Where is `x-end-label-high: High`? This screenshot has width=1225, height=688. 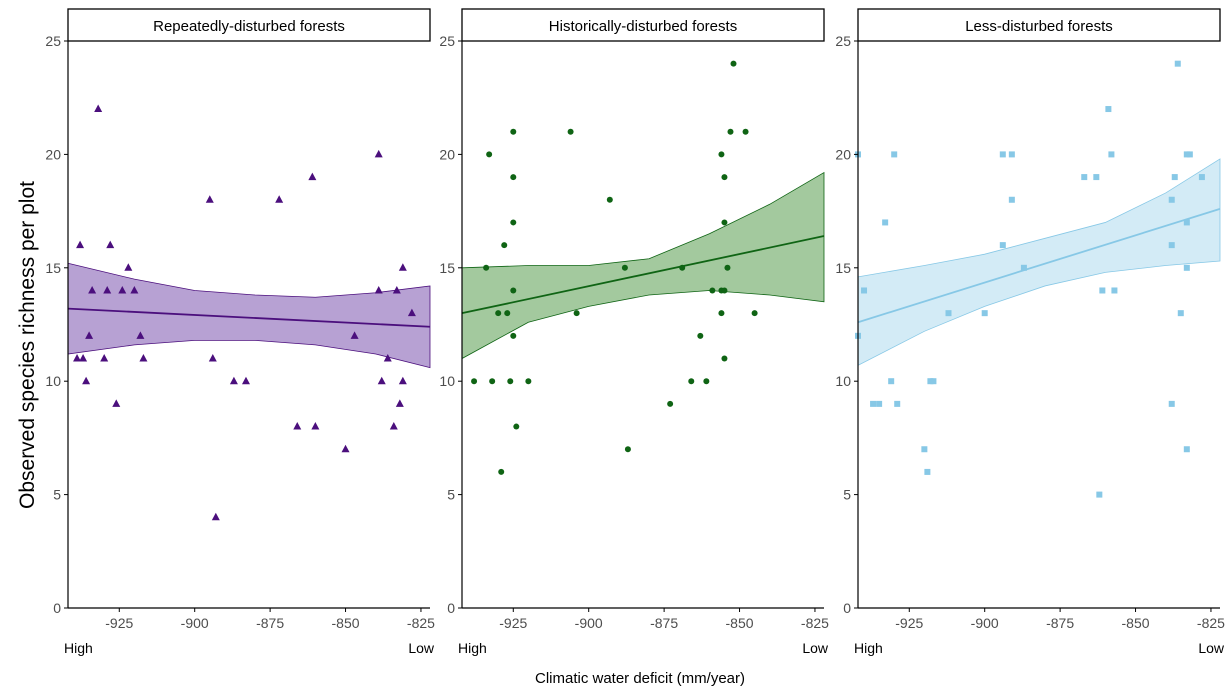
x-end-label-high: High is located at coordinates (472, 648).